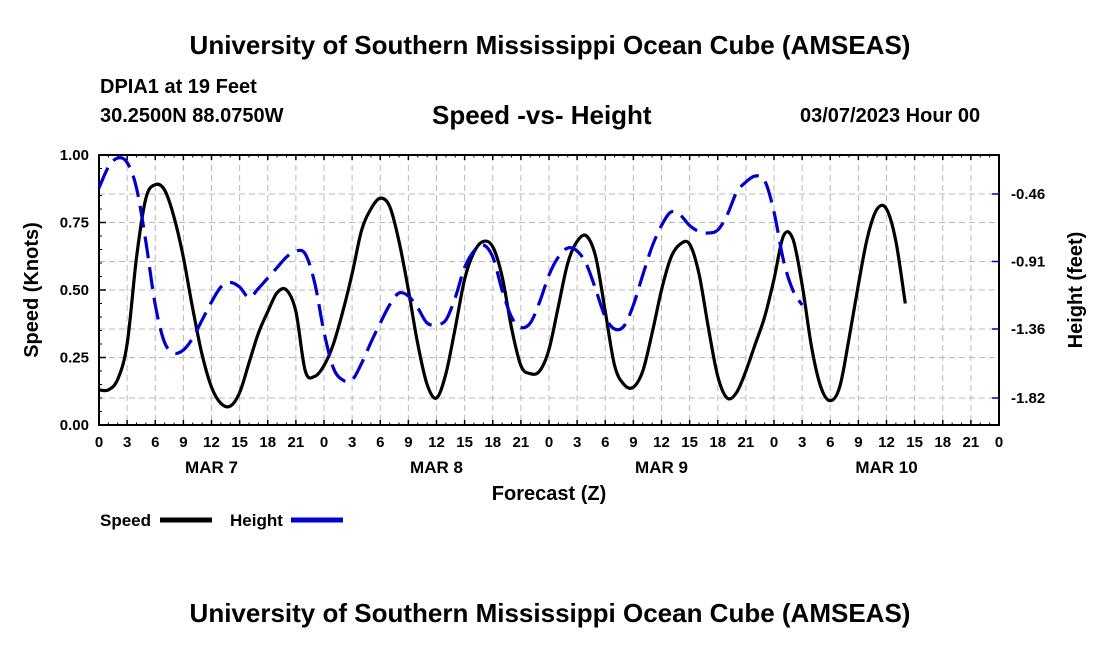  I want to click on y-tick-label: 0.75, so click(74, 223).